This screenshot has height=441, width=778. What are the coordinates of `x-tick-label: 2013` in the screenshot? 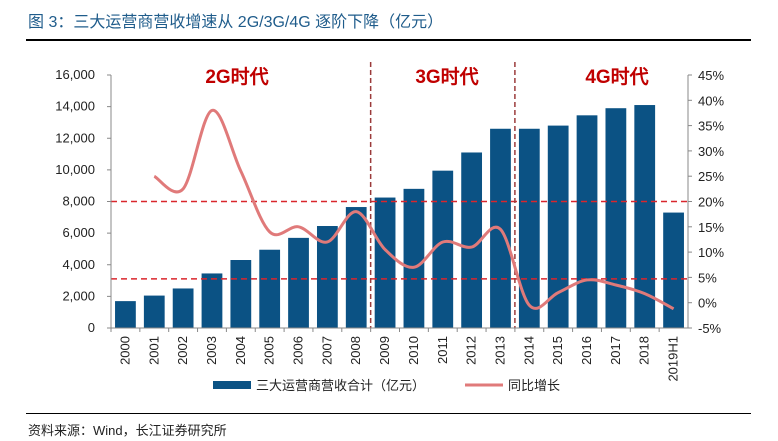 It's located at (499, 350).